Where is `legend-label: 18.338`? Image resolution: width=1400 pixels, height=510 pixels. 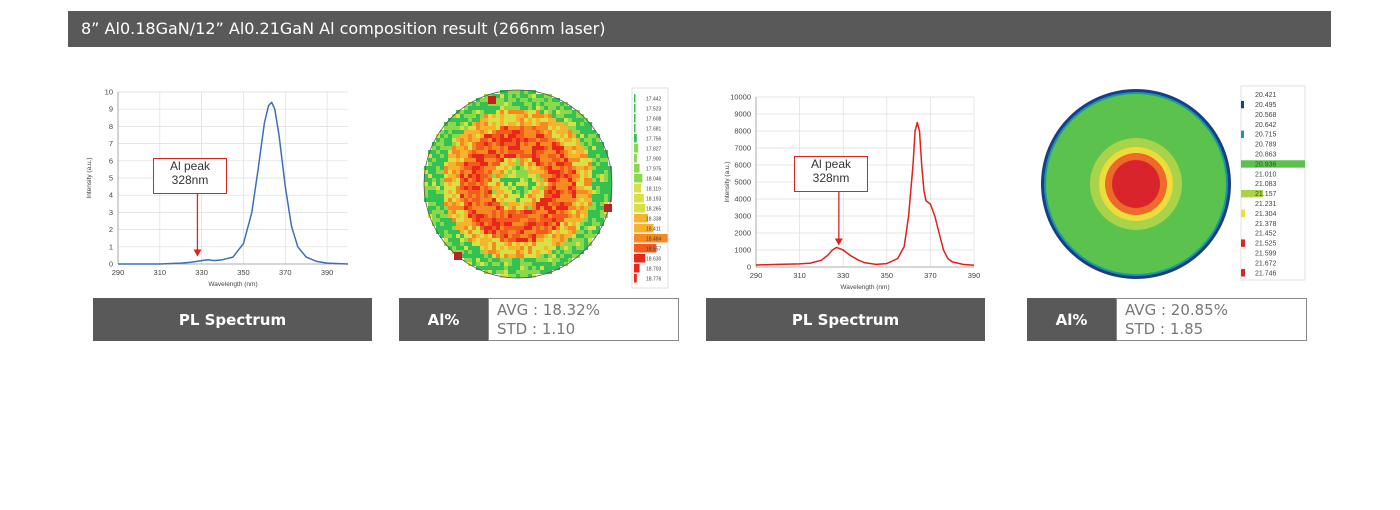 legend-label: 18.338 is located at coordinates (654, 220).